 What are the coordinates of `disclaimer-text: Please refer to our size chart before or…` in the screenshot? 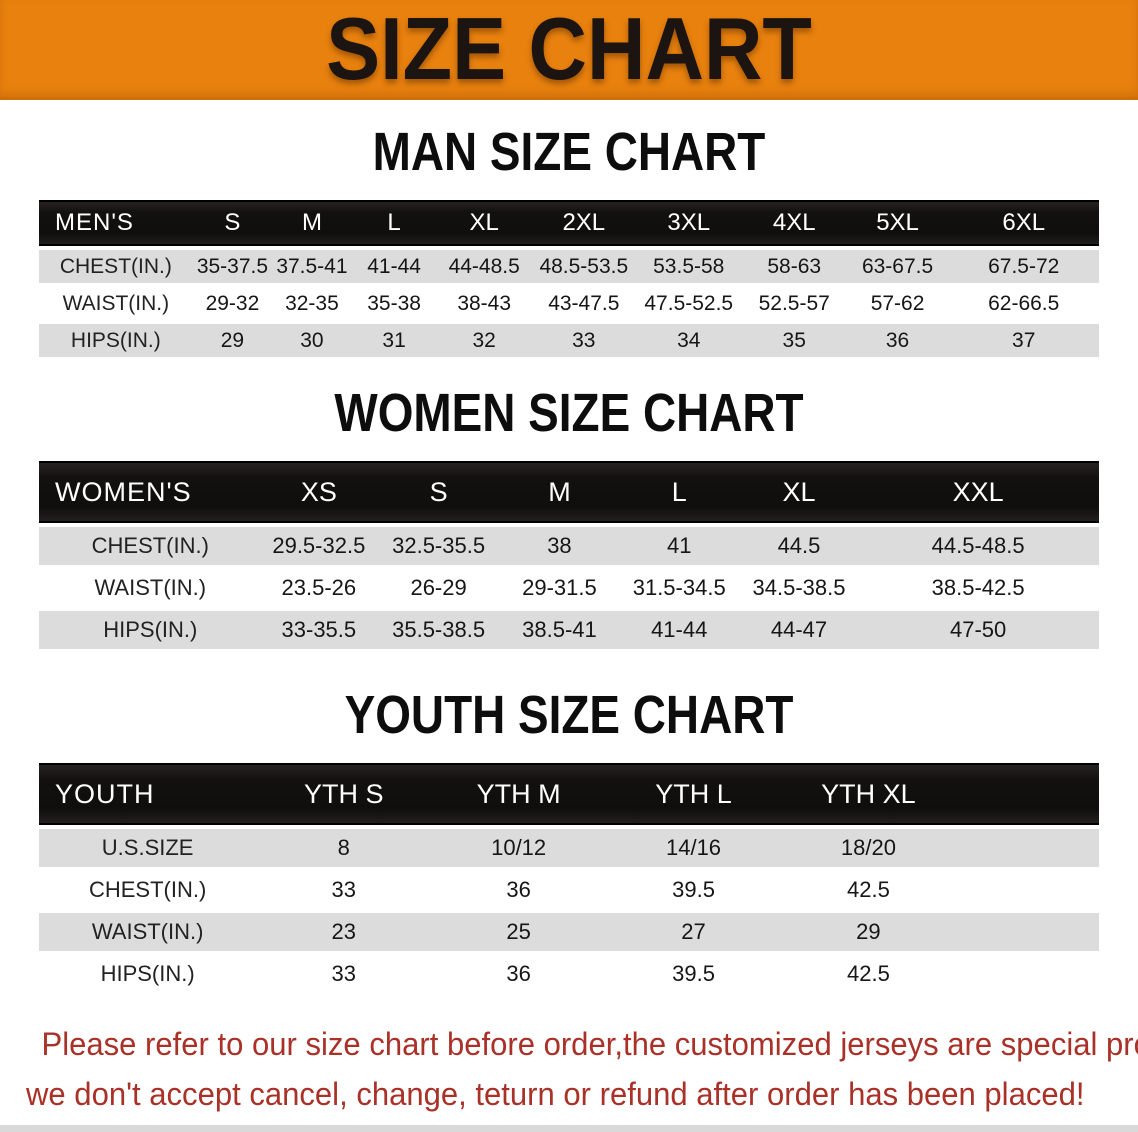 It's located at (582, 1069).